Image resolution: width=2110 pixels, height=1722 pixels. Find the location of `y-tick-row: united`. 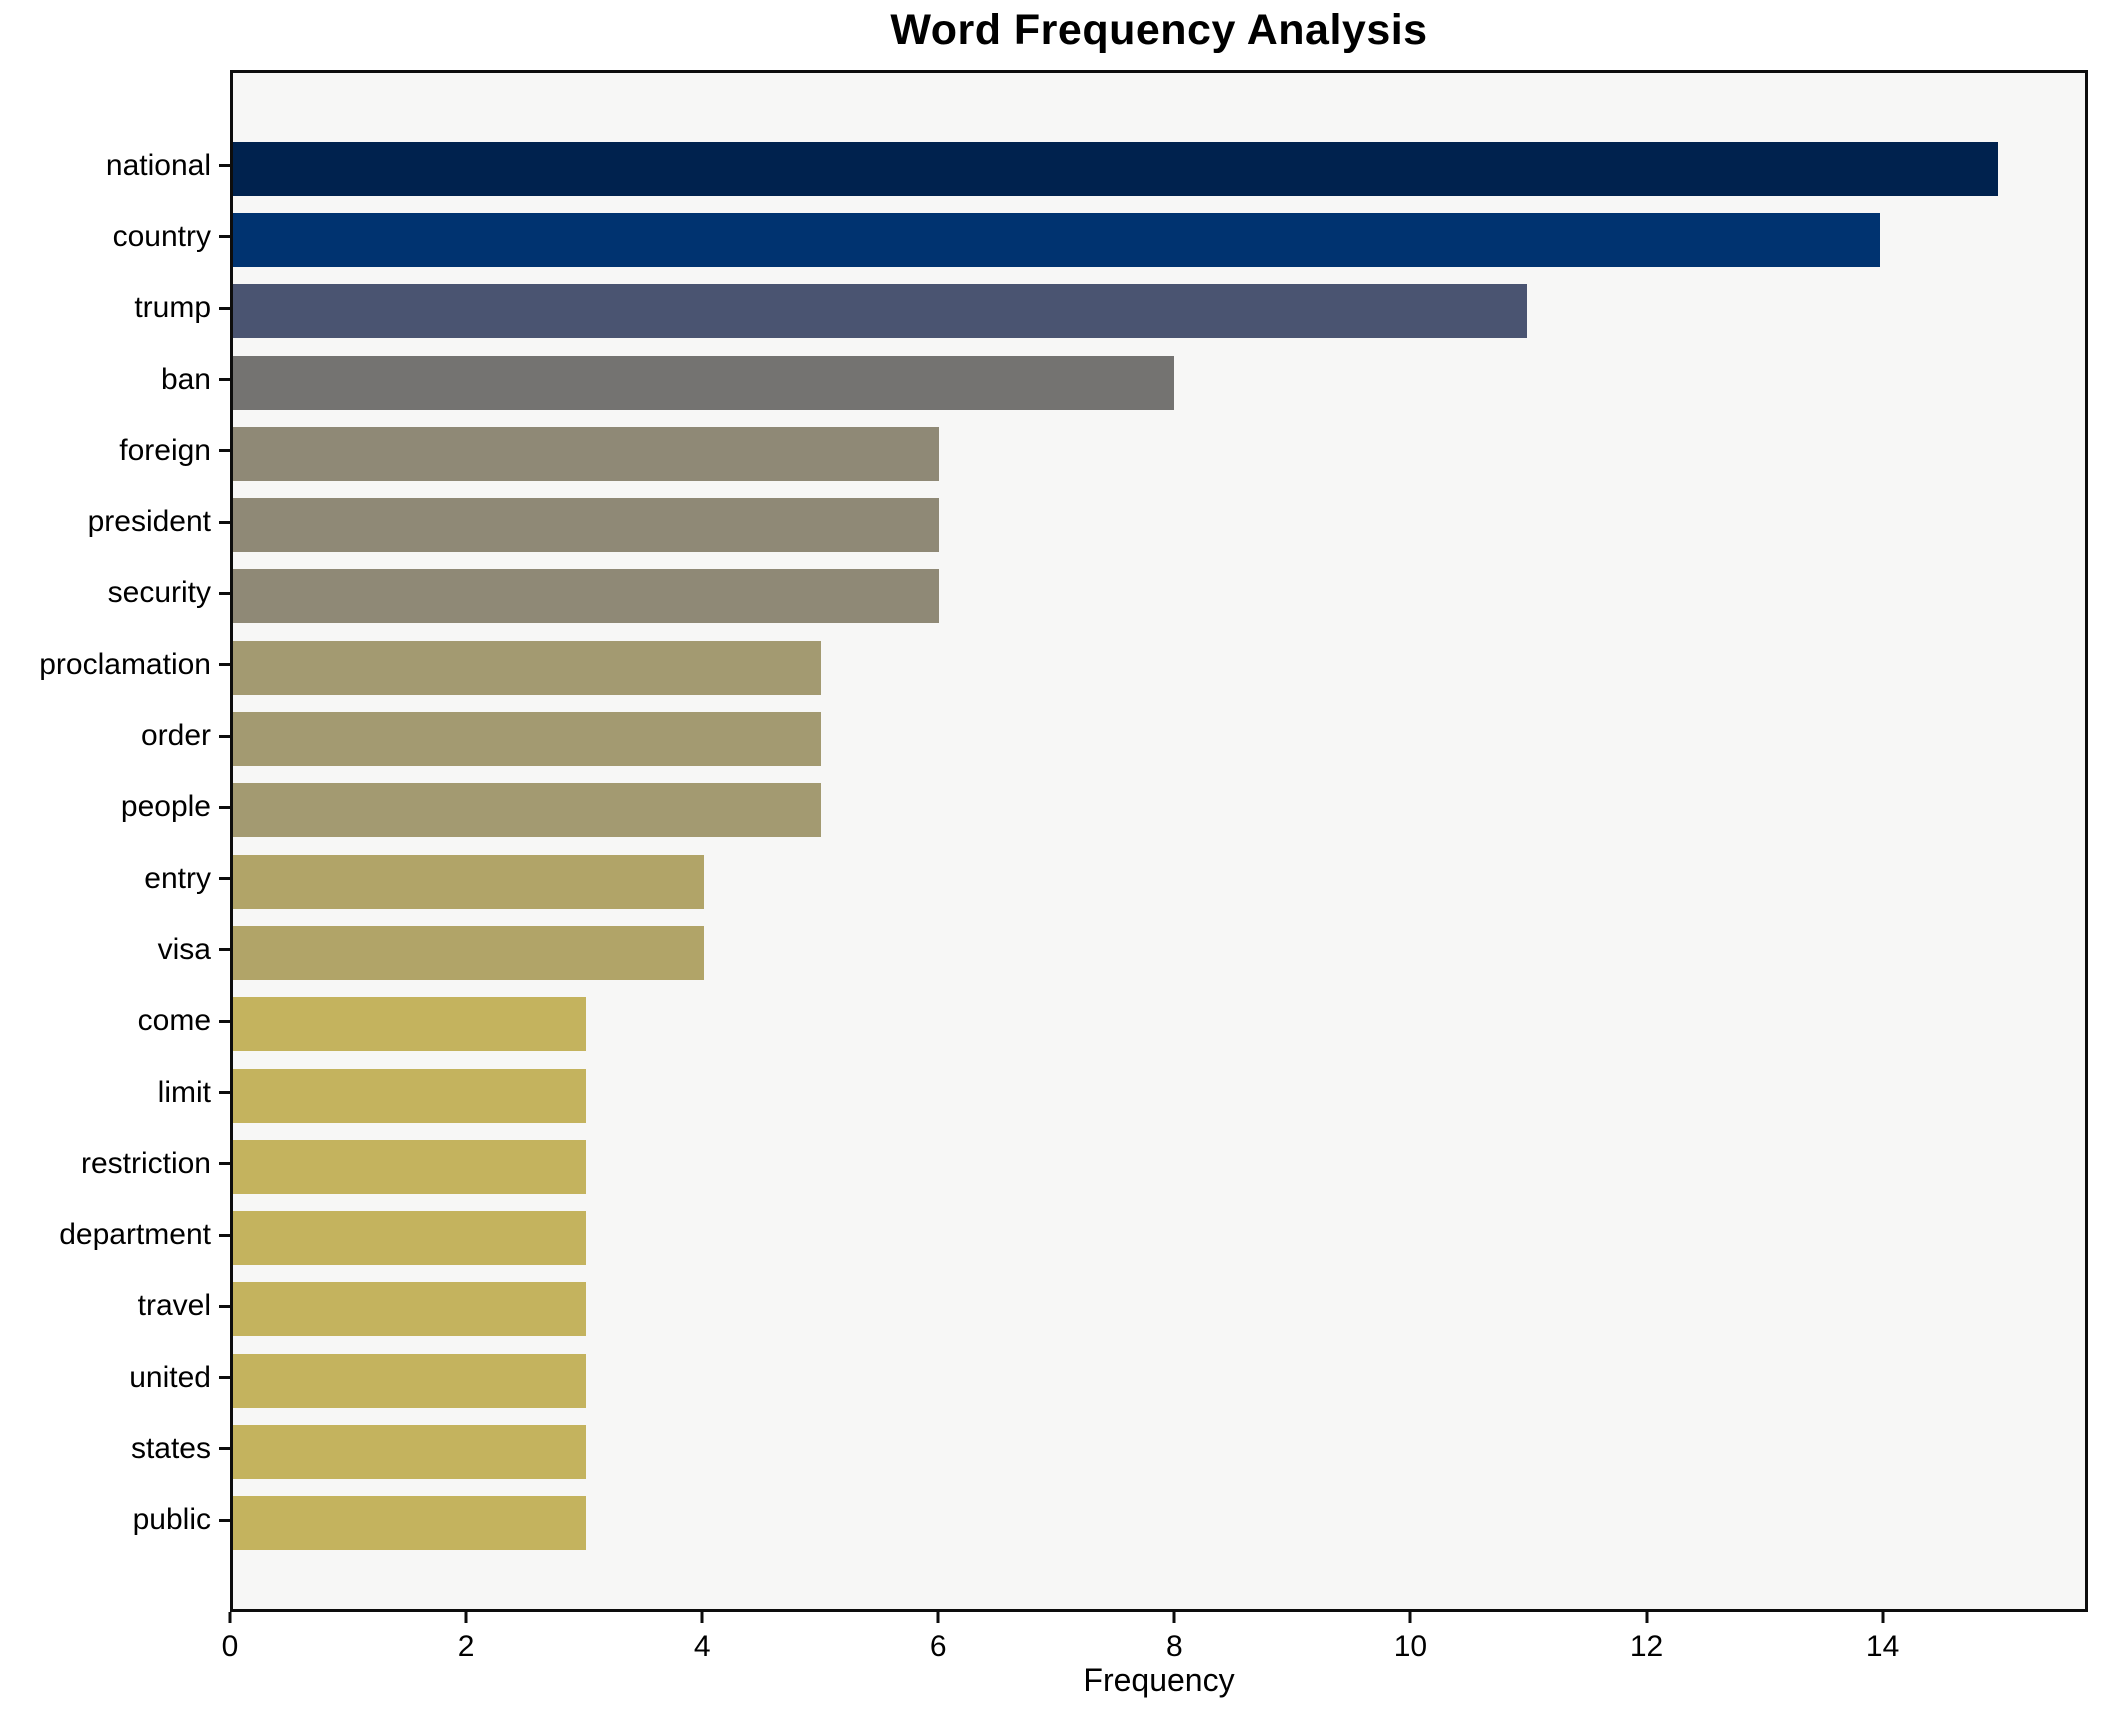

y-tick-row: united is located at coordinates (115, 1377).